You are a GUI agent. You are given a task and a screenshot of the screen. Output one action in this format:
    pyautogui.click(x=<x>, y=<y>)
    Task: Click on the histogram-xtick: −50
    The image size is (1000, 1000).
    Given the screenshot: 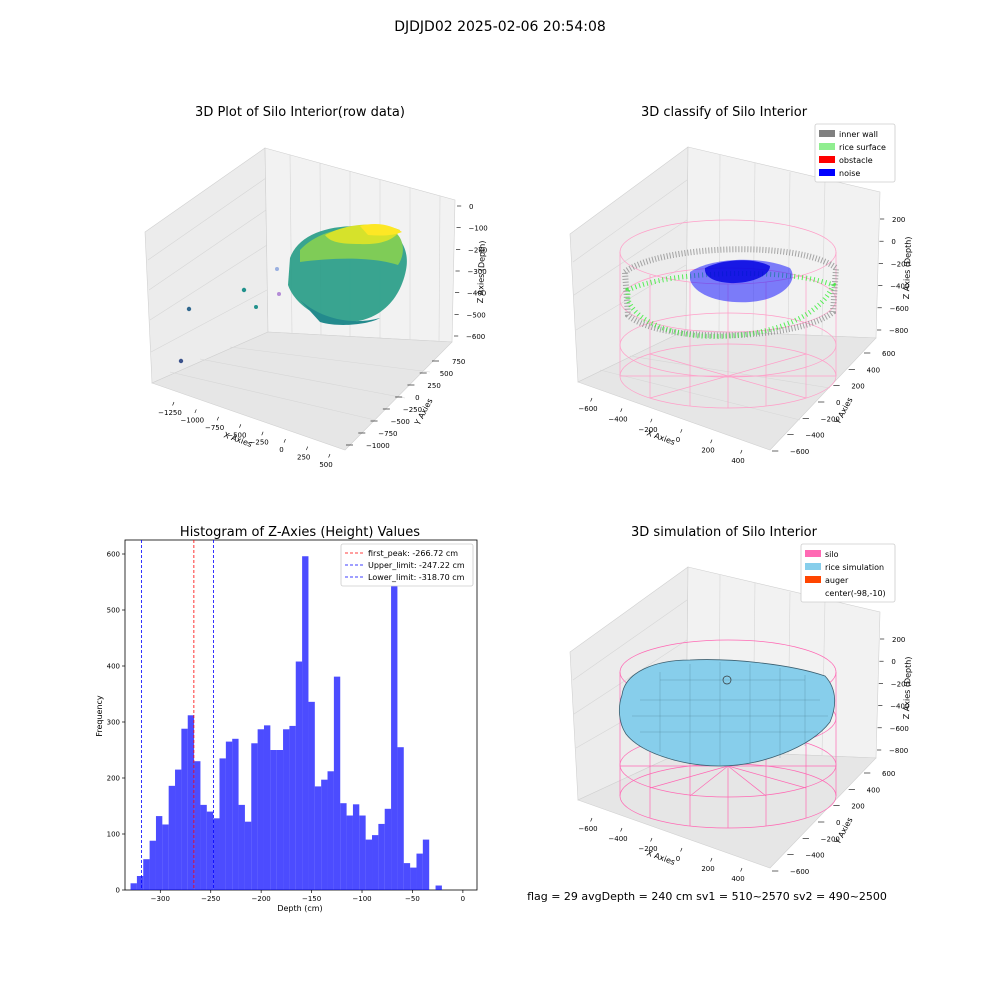 What is the action you would take?
    pyautogui.click(x=412, y=899)
    